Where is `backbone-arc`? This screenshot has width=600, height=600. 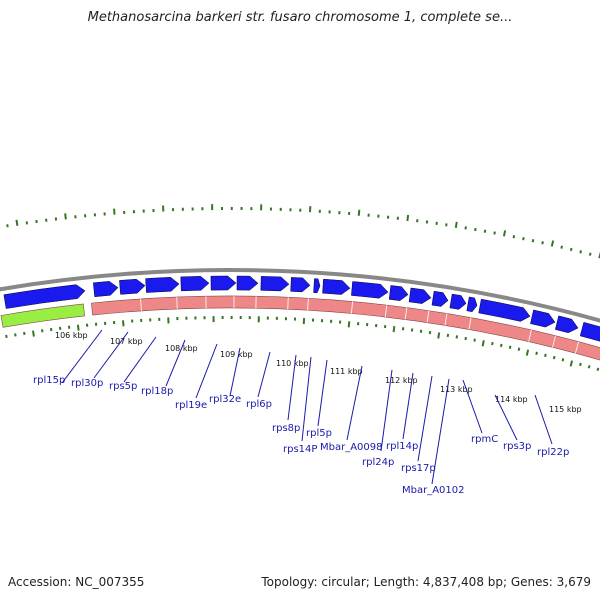 backbone-arc is located at coordinates (300, 295).